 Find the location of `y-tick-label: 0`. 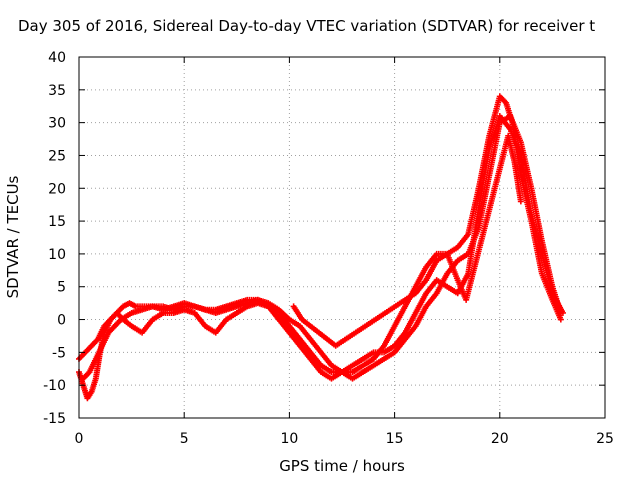

y-tick-label: 0 is located at coordinates (61, 321).